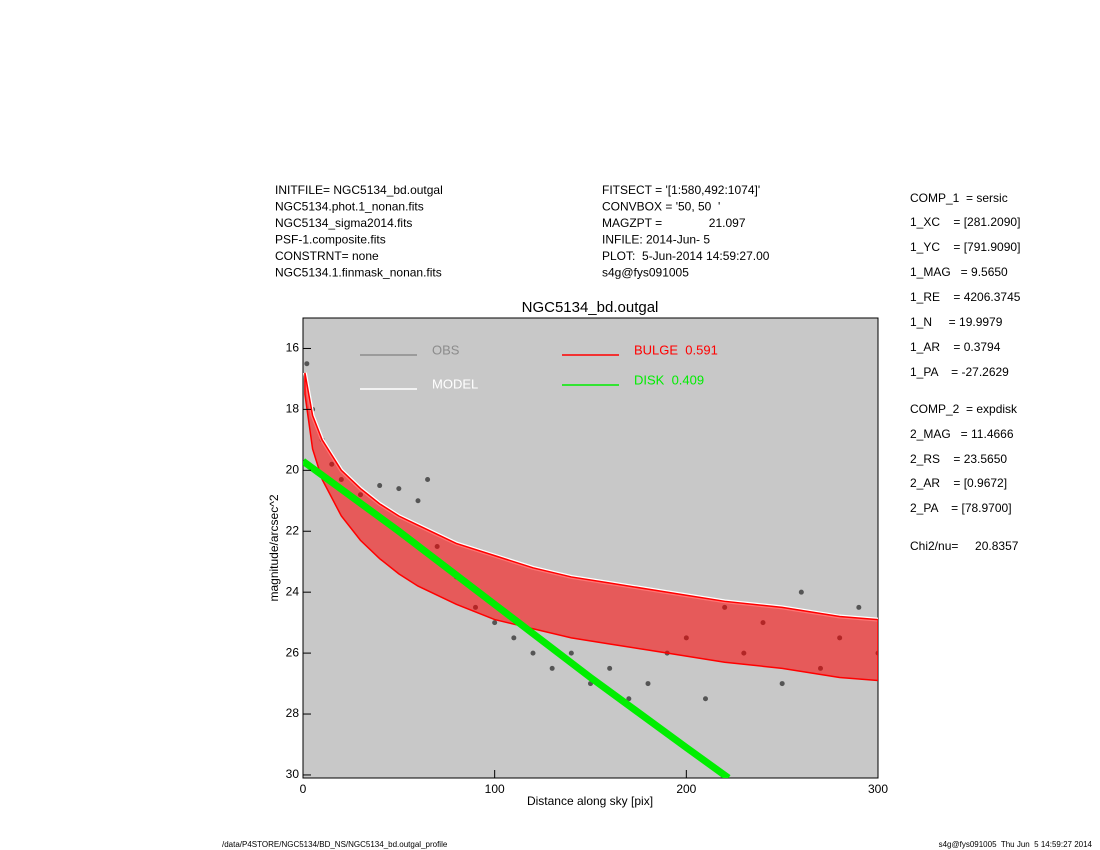 Image resolution: width=1100 pixels, height=850 pixels. I want to click on legend-label: DISK 0.409, so click(669, 379).